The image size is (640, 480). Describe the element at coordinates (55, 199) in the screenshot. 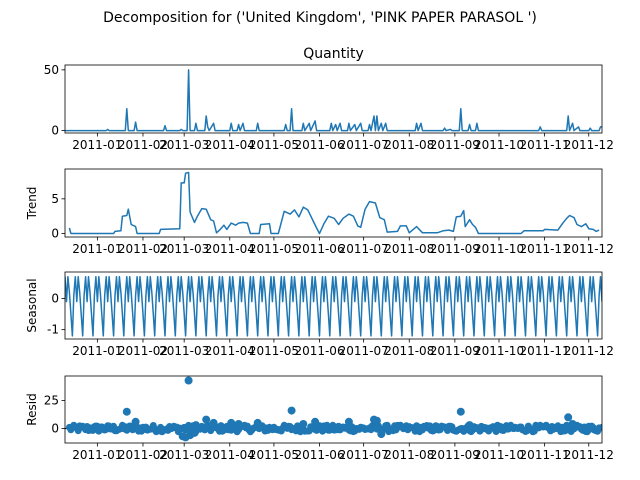

I see `y-tick-label: 5` at that location.